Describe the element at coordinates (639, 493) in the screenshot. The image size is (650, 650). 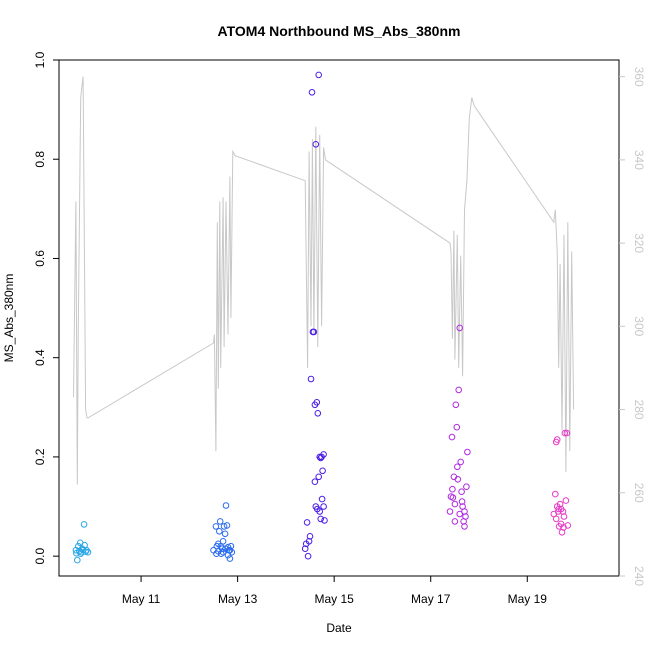
I see `right-y-tick-label: 260` at that location.